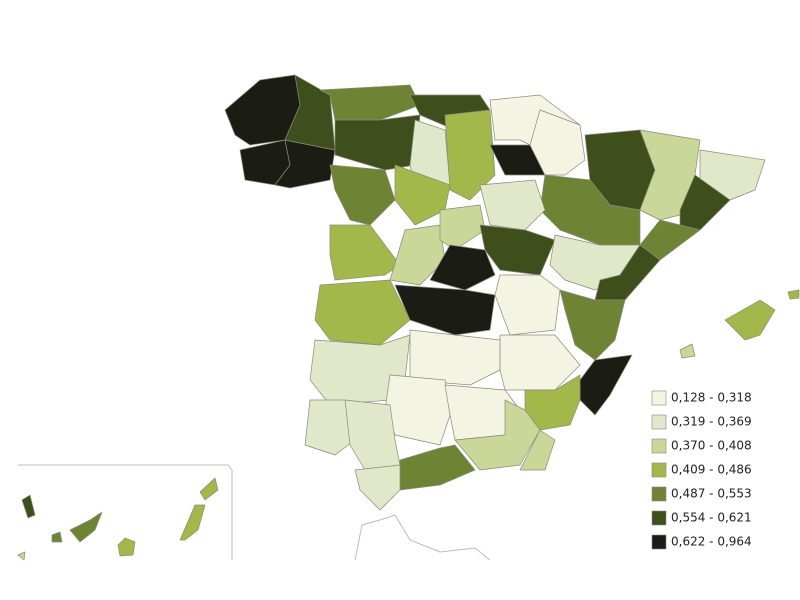 Image resolution: width=800 pixels, height=600 pixels. Describe the element at coordinates (254, 512) in the screenshot. I see `map-frame` at that location.